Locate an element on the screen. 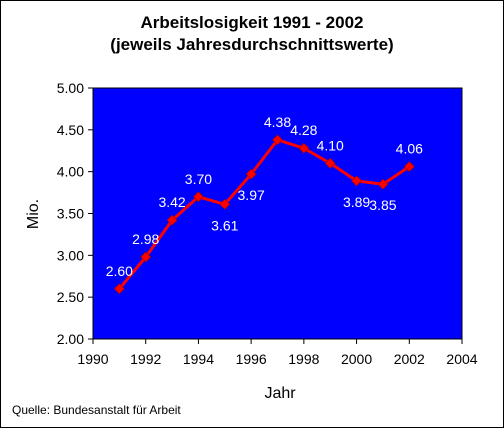 The image size is (504, 428). data-label: 3.89 is located at coordinates (356, 202).